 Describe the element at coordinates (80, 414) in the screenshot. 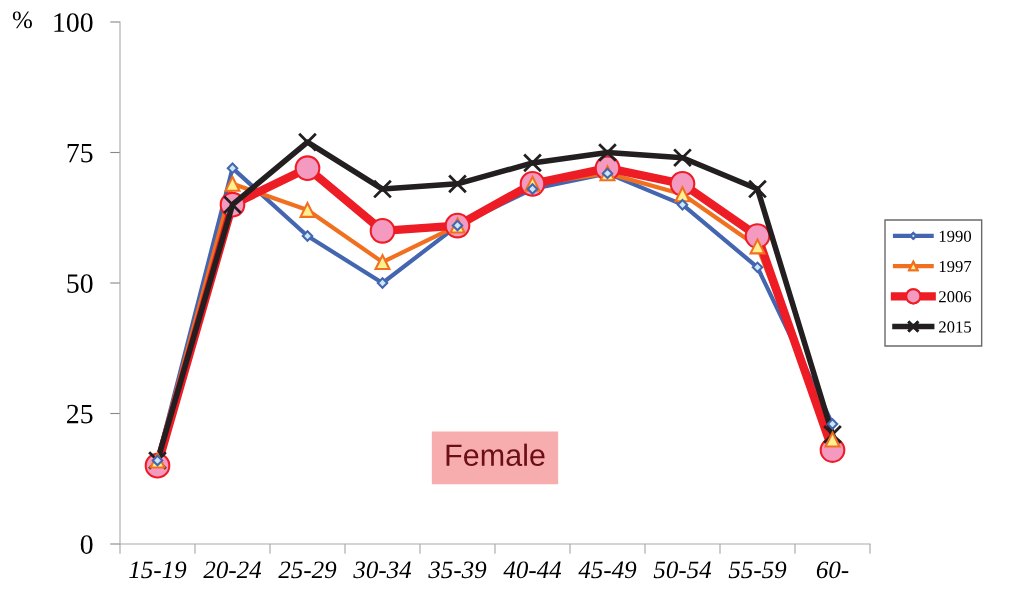

I see `y-tick-label: 25` at that location.